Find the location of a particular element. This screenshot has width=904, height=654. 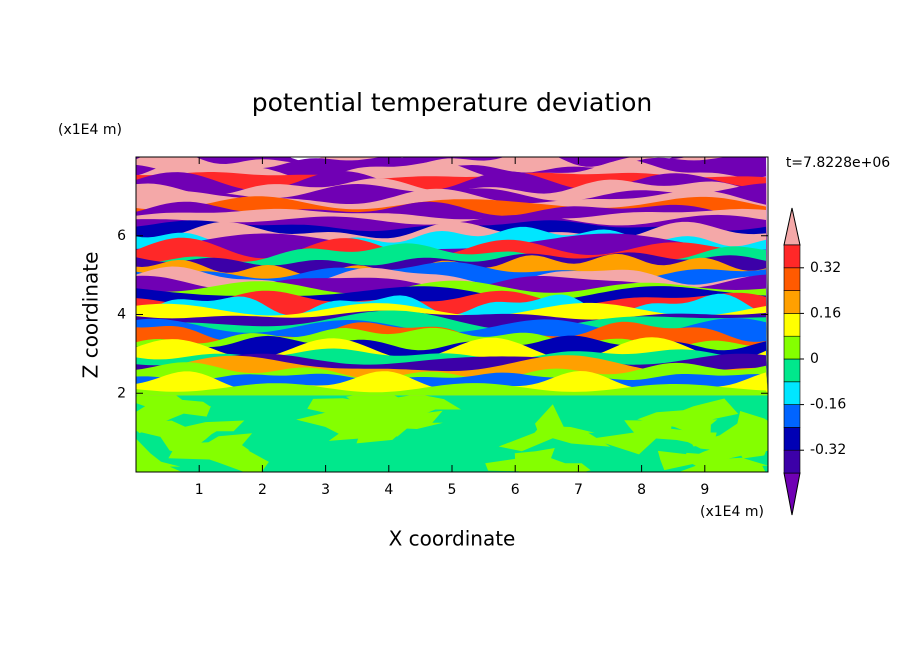

colorbar-tick-label: 0.32 is located at coordinates (825, 268).